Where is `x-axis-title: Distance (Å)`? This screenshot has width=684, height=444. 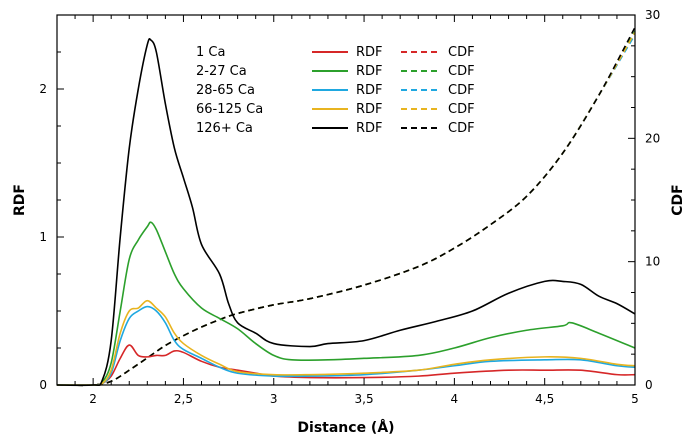
x-axis-title: Distance (Å) is located at coordinates (345, 427).